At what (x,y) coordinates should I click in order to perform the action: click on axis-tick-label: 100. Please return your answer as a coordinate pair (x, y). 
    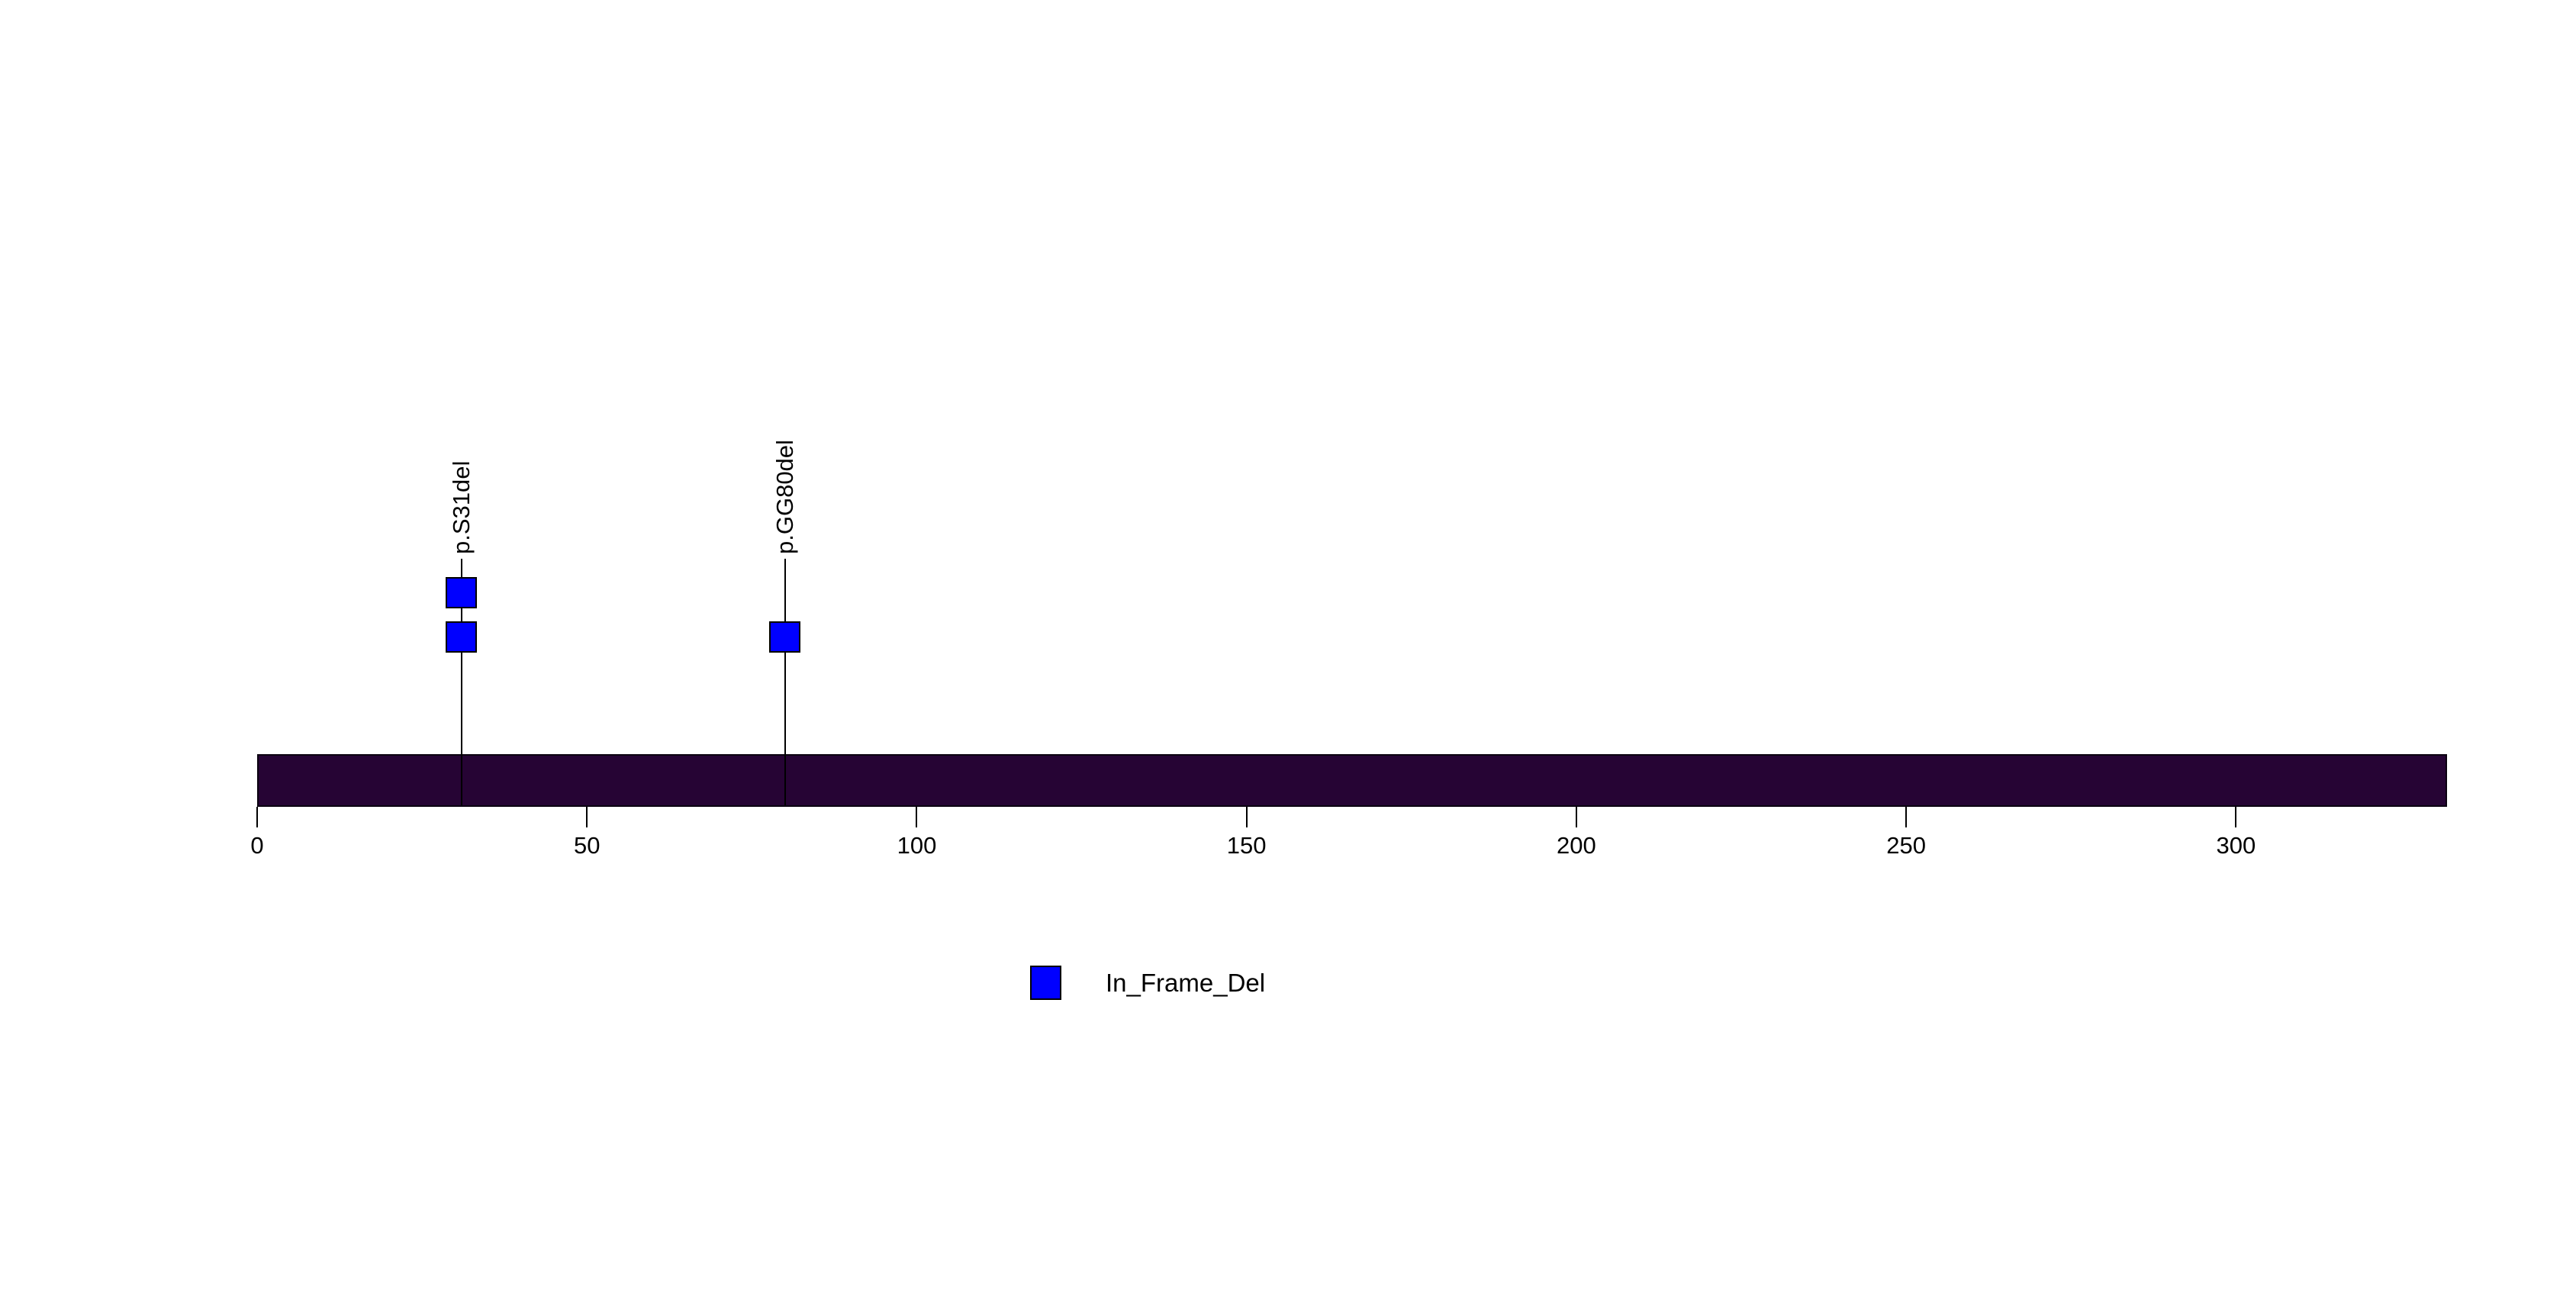
    Looking at the image, I should click on (917, 846).